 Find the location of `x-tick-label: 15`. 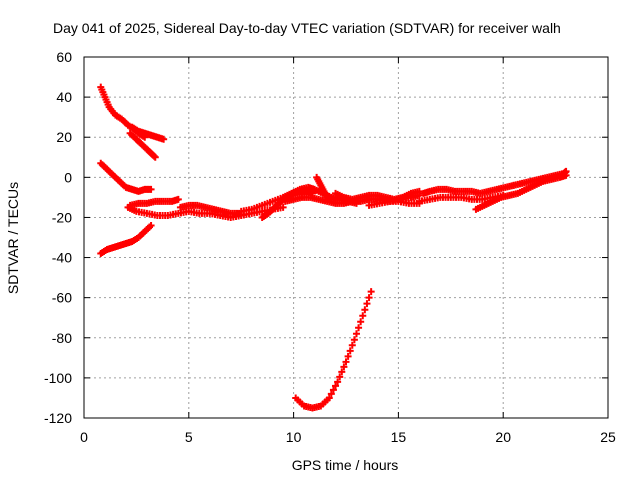

x-tick-label: 15 is located at coordinates (399, 437).